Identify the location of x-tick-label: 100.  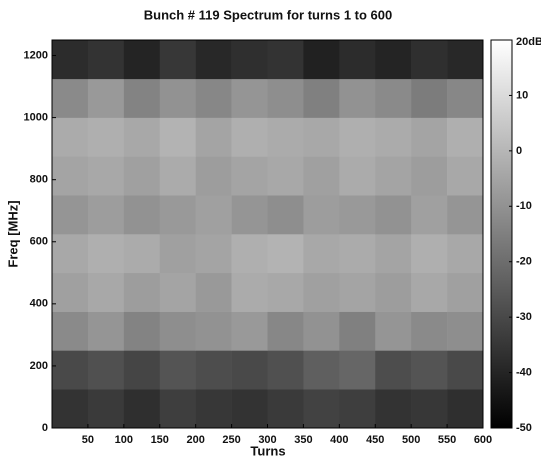
(124, 440).